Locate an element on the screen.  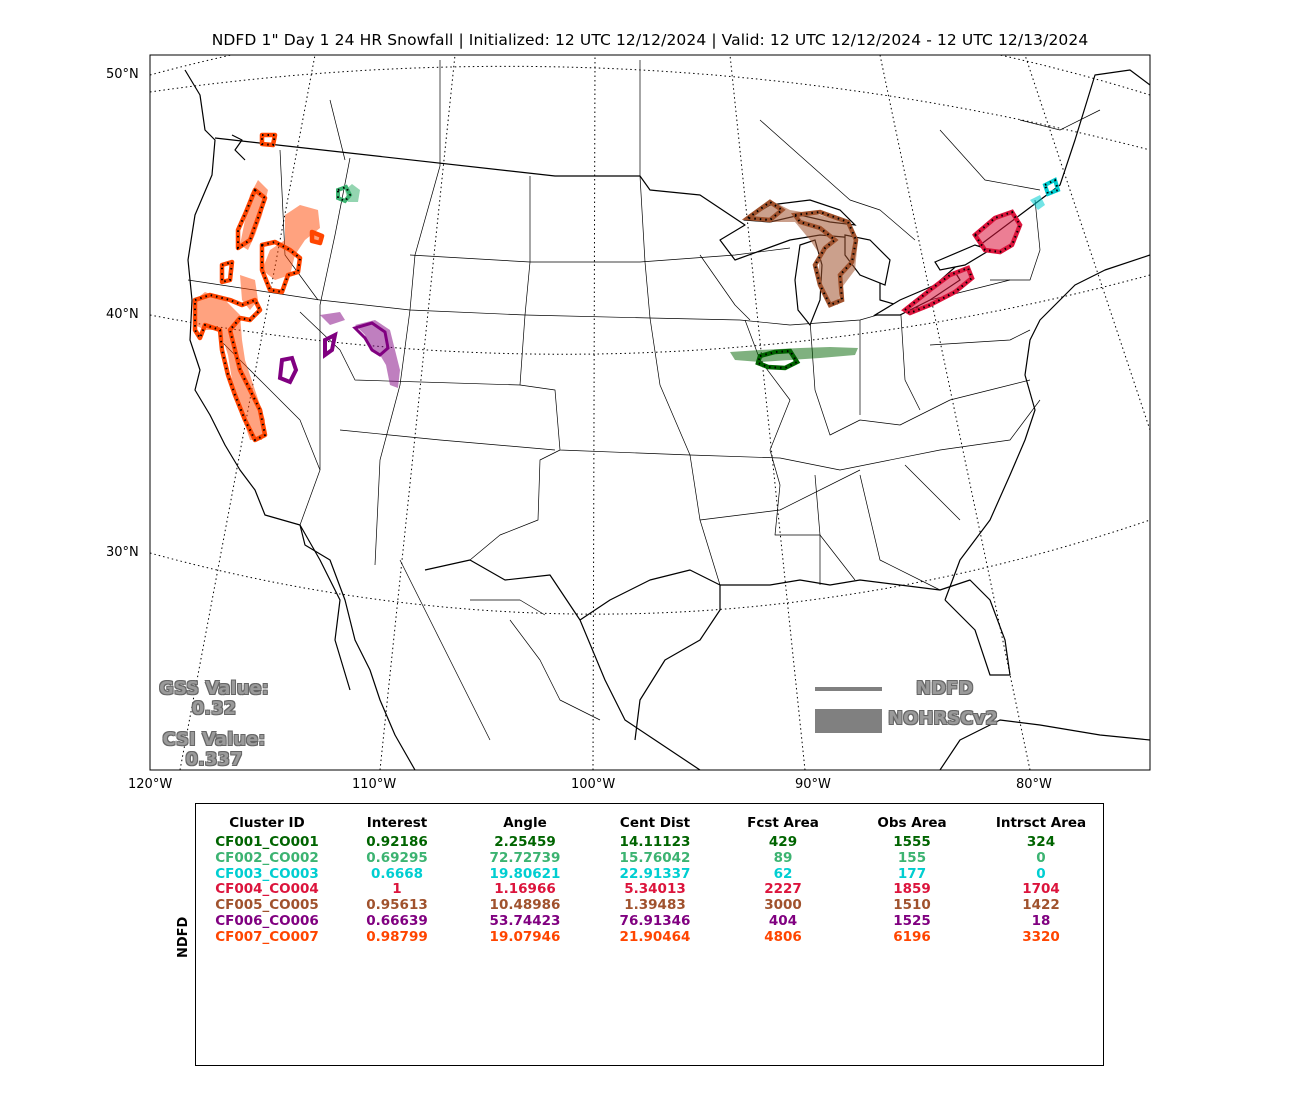
table-cell-r1-c5: 155 is located at coordinates (912, 857).